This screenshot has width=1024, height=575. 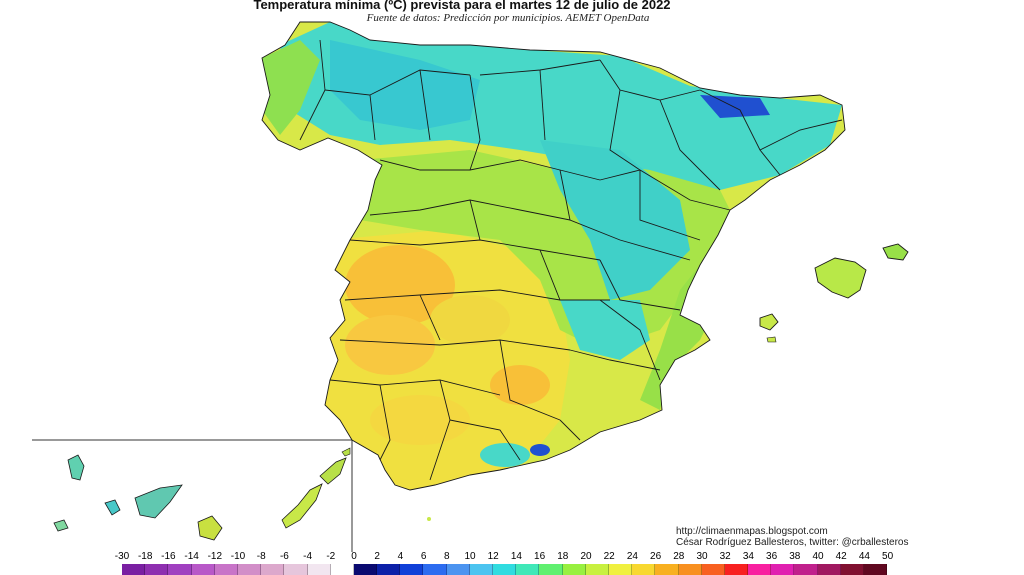 I want to click on legend-label: 44, so click(x=864, y=556).